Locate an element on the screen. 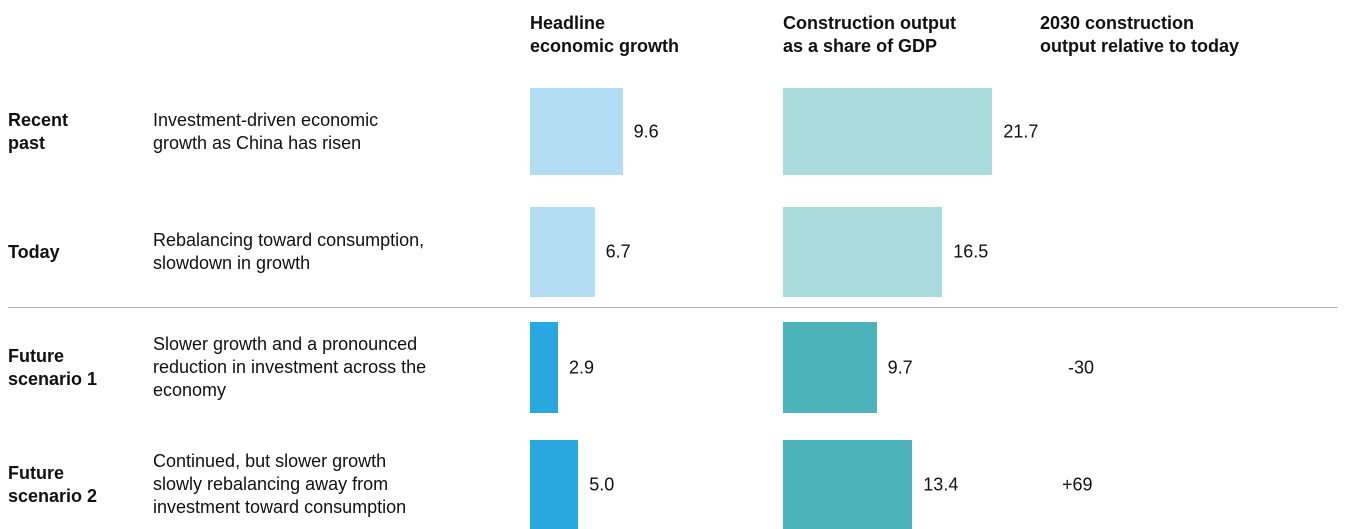  value-label: 2.9 is located at coordinates (581, 367).